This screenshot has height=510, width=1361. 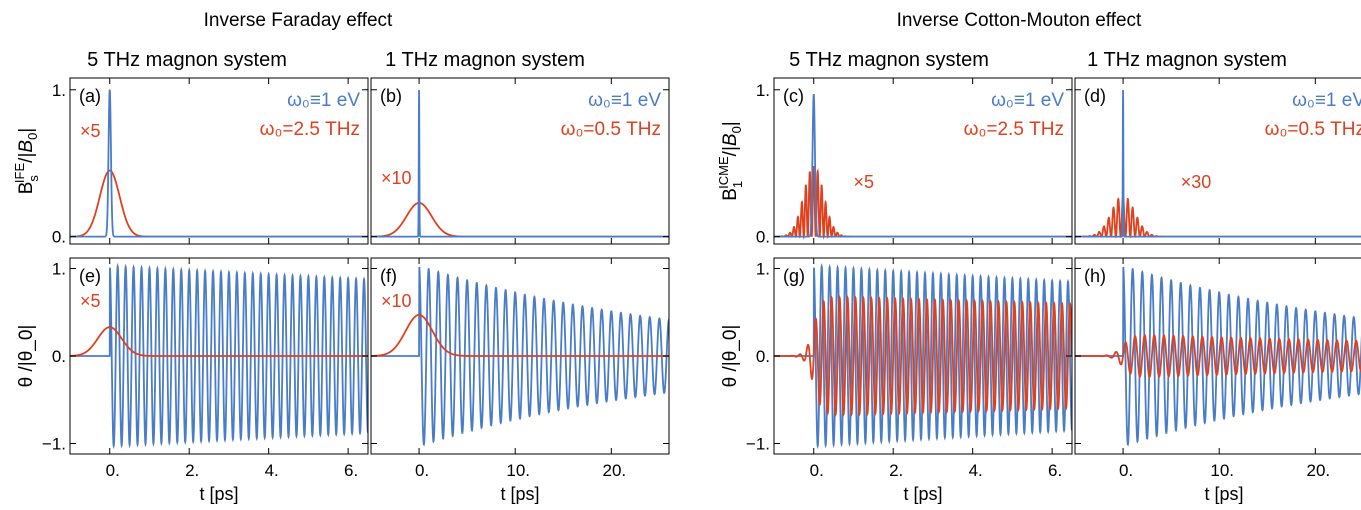 What do you see at coordinates (1095, 276) in the screenshot?
I see `panel-label: (h)` at bounding box center [1095, 276].